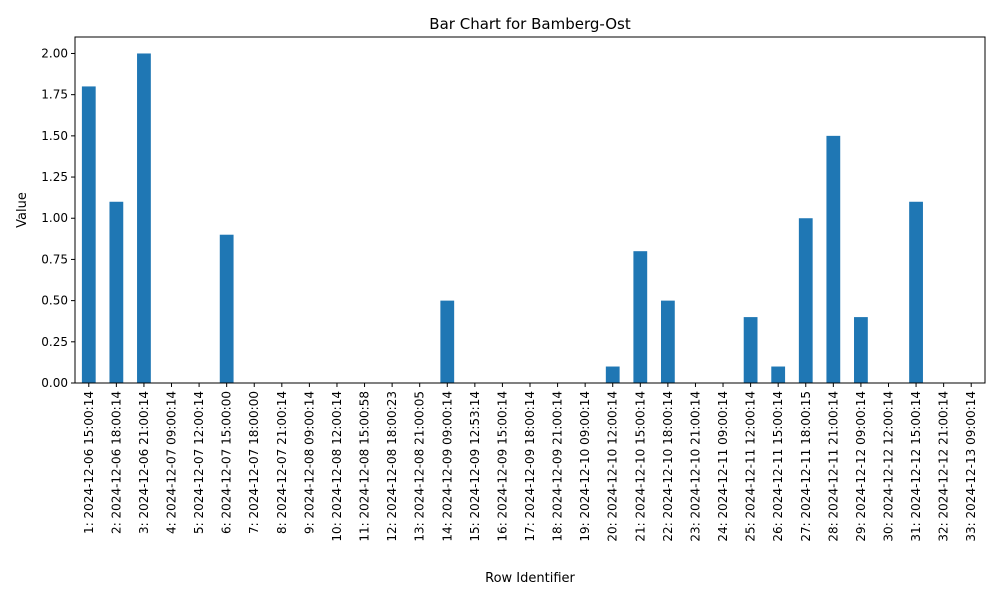  I want to click on x-tick-label: 6: 2024-12-07 15:00:00, so click(227, 462).